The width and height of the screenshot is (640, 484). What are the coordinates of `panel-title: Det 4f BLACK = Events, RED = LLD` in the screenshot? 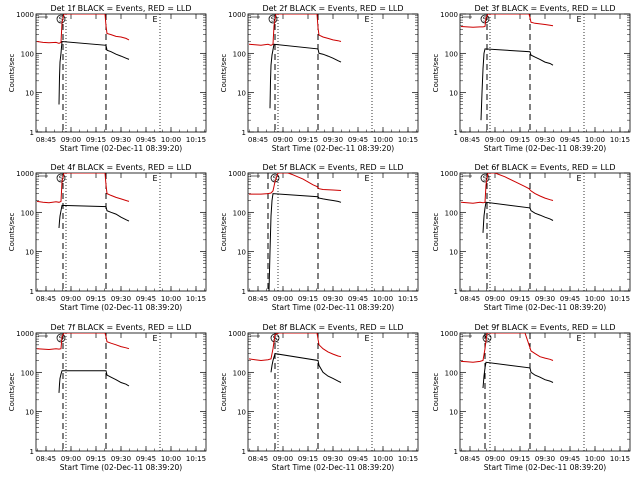 It's located at (120, 167).